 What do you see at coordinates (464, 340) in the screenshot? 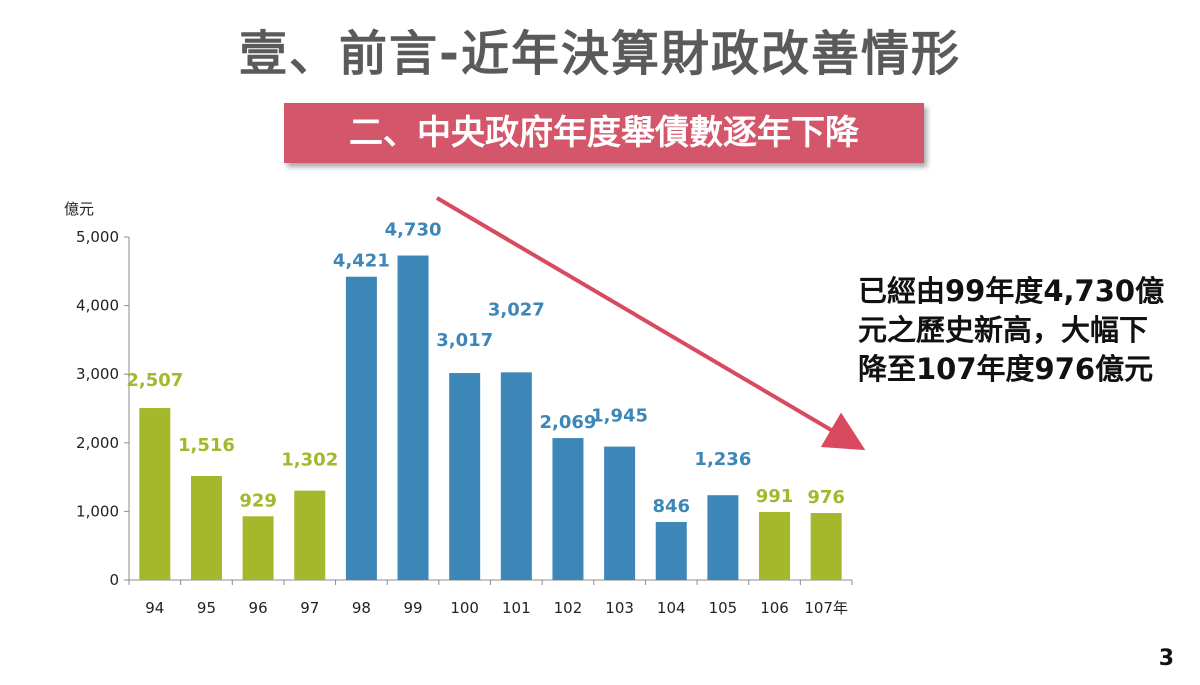
I see `bar-value-label: 3,017` at bounding box center [464, 340].